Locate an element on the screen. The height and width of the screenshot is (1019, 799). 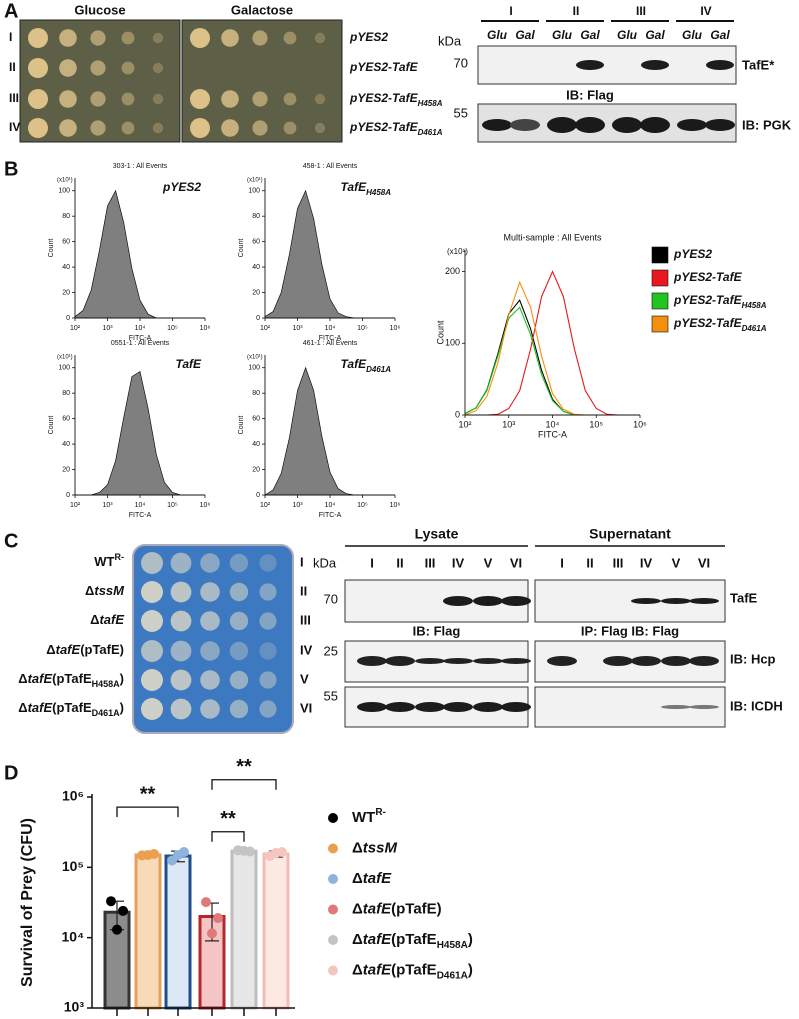
plot-title: 303-1 : All Events is located at coordinates (140, 166).